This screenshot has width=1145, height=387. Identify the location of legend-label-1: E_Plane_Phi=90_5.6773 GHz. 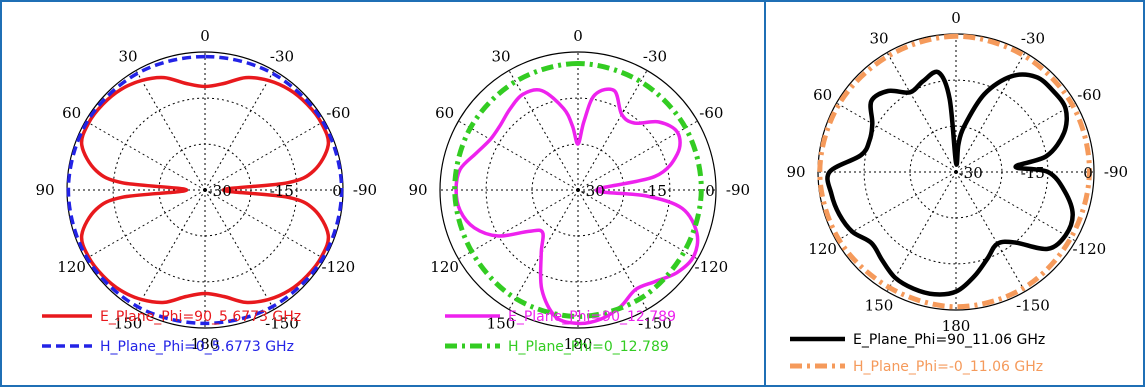
(200, 317).